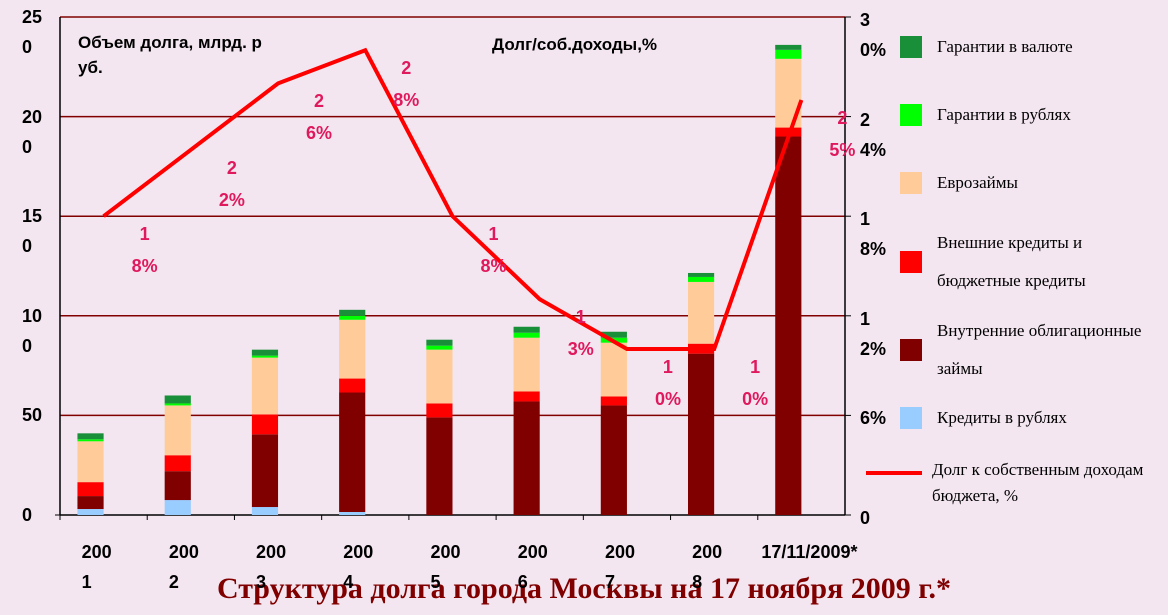 Image resolution: width=1168 pixels, height=615 pixels. What do you see at coordinates (1004, 114) in the screenshot?
I see `legend-label: Гарантии в рублях` at bounding box center [1004, 114].